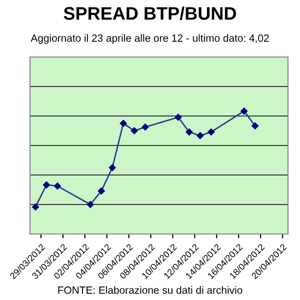  I want to click on chart-title: SPREAD BTP/BUND, so click(150, 13).